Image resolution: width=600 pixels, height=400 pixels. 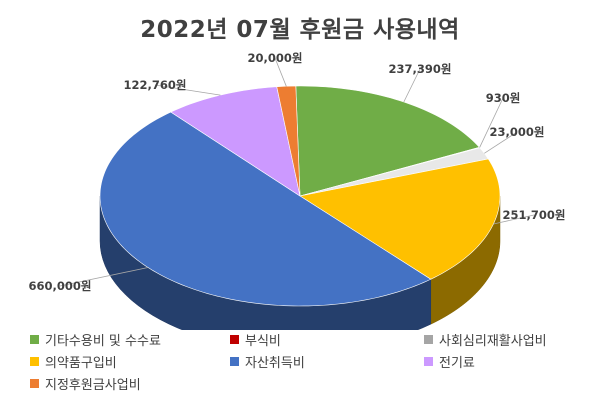 I want to click on chart-title: 2022년 07월 후원금 사용내역, so click(x=300, y=30).